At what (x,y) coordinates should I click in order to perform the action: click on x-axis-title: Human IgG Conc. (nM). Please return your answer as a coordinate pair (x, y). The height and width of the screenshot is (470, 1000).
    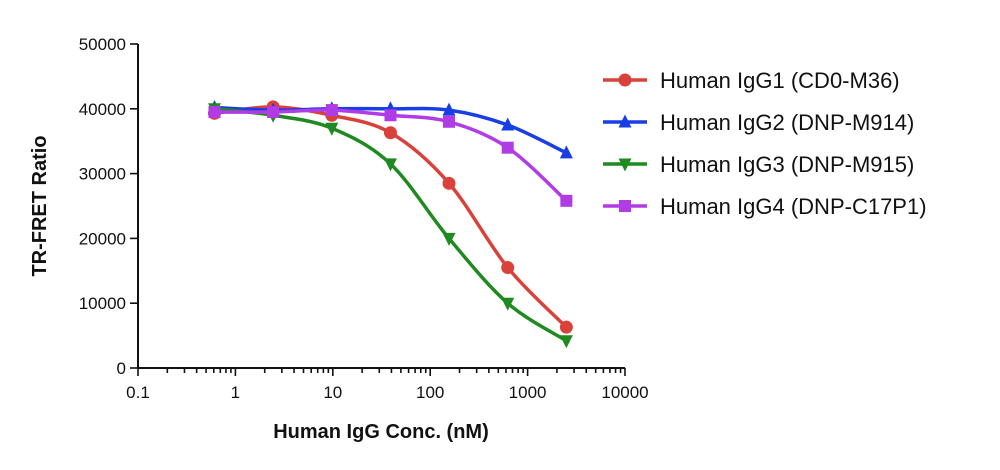
    Looking at the image, I should click on (381, 432).